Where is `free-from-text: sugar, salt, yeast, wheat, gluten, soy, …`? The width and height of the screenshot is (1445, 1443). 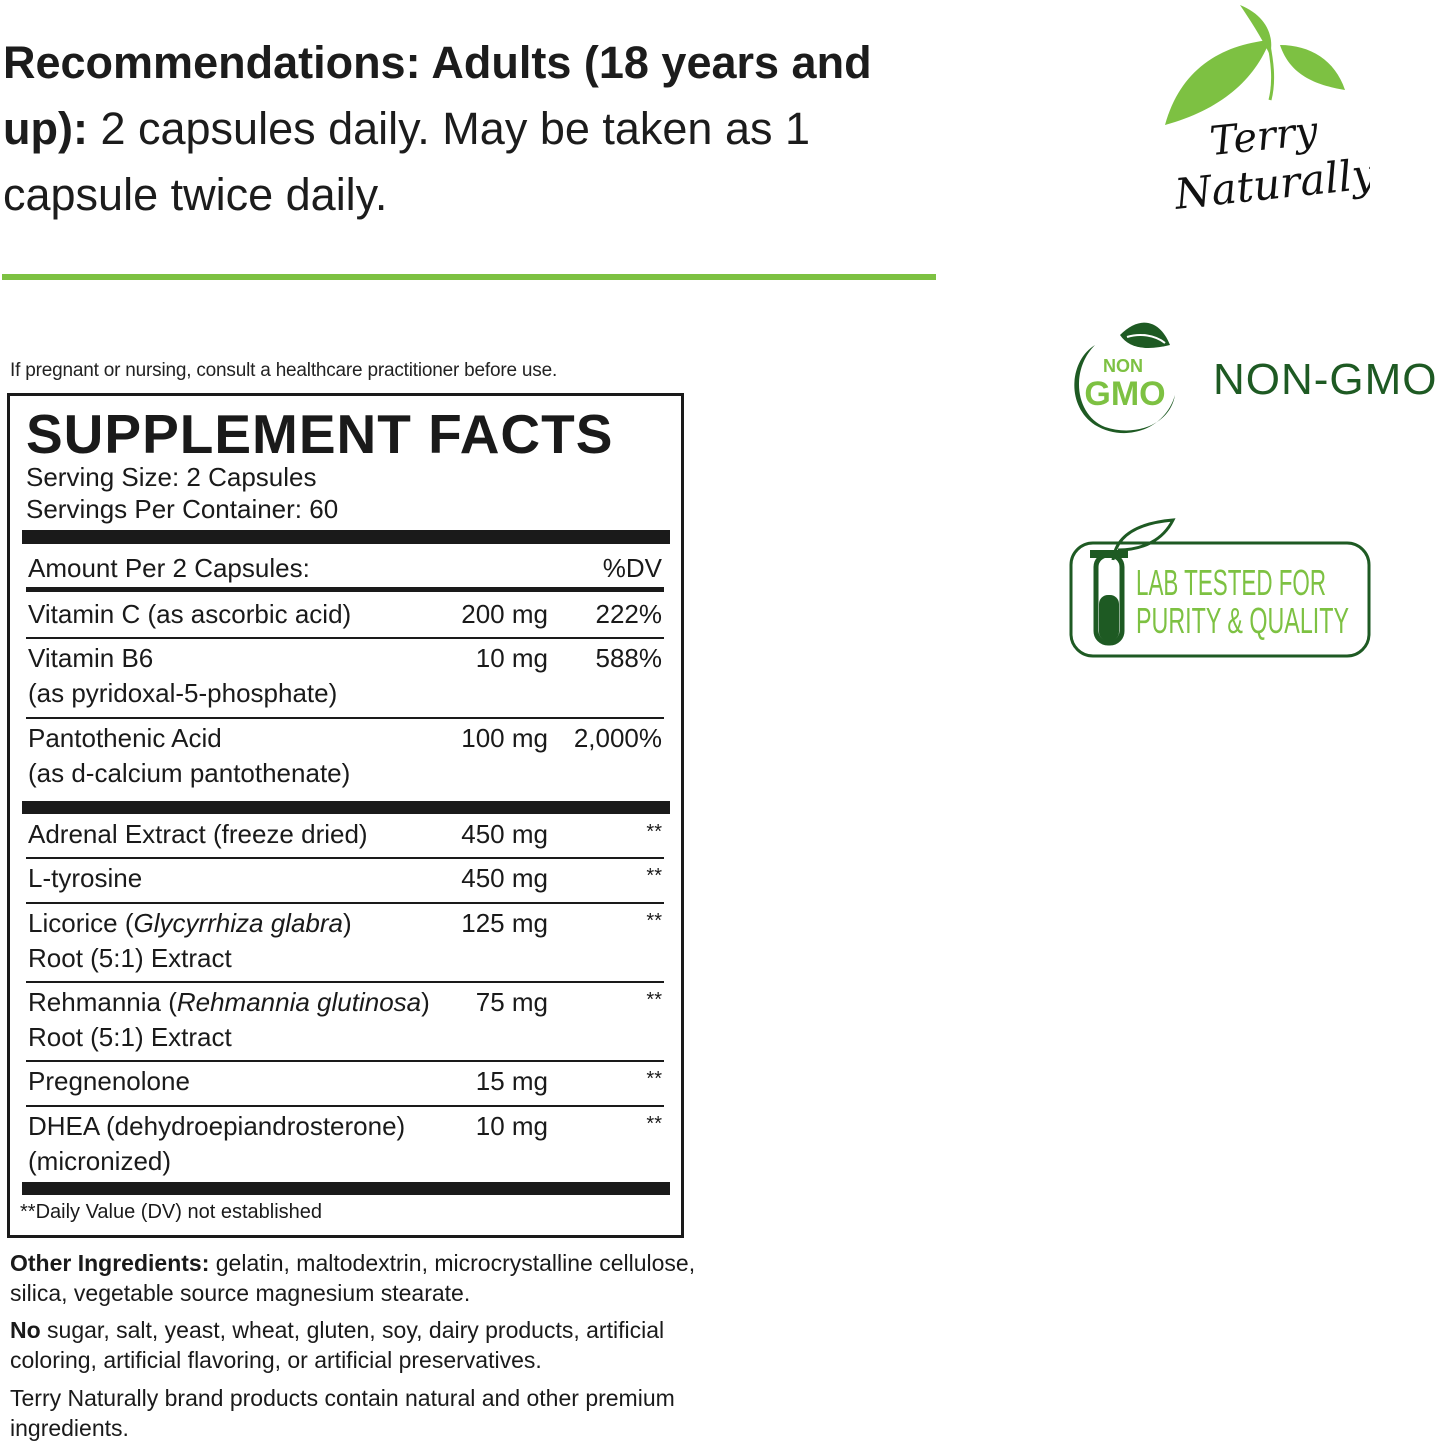 free-from-text: sugar, salt, yeast, wheat, gluten, soy, … is located at coordinates (337, 1345).